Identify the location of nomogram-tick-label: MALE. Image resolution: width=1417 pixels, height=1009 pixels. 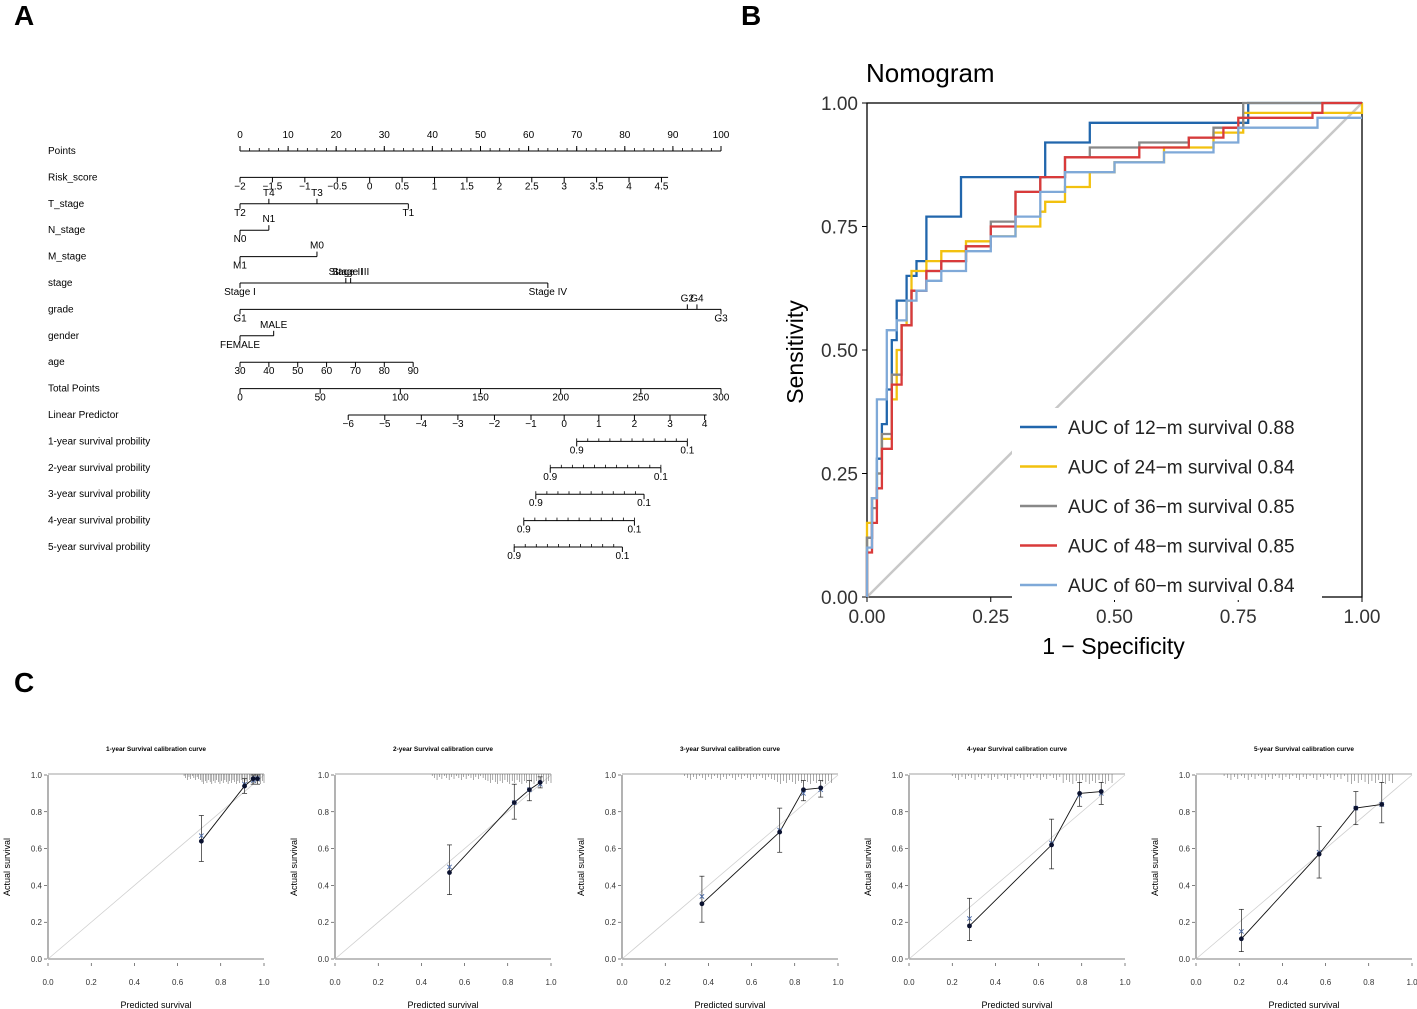
(274, 325).